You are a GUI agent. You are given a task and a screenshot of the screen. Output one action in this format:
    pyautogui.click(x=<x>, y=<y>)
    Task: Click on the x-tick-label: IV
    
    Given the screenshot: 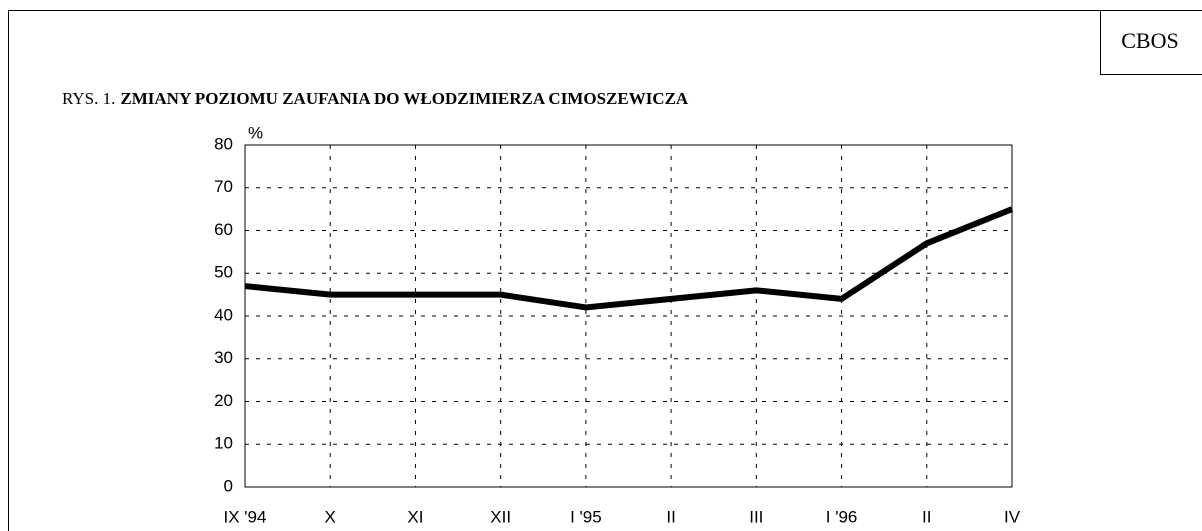 What is the action you would take?
    pyautogui.click(x=1012, y=516)
    